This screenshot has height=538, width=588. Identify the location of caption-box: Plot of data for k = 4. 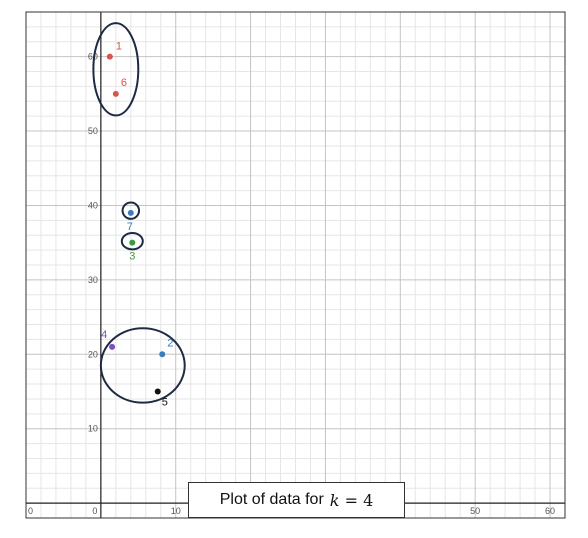
(296, 500).